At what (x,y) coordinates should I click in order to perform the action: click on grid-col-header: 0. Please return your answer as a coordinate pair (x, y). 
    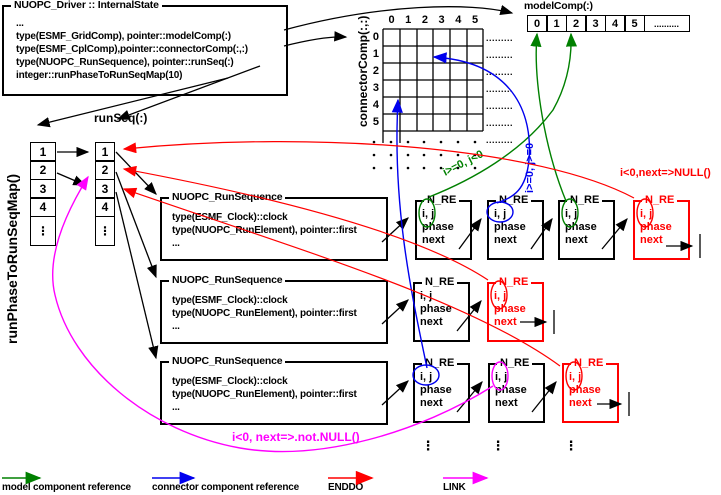
    Looking at the image, I should click on (391, 20).